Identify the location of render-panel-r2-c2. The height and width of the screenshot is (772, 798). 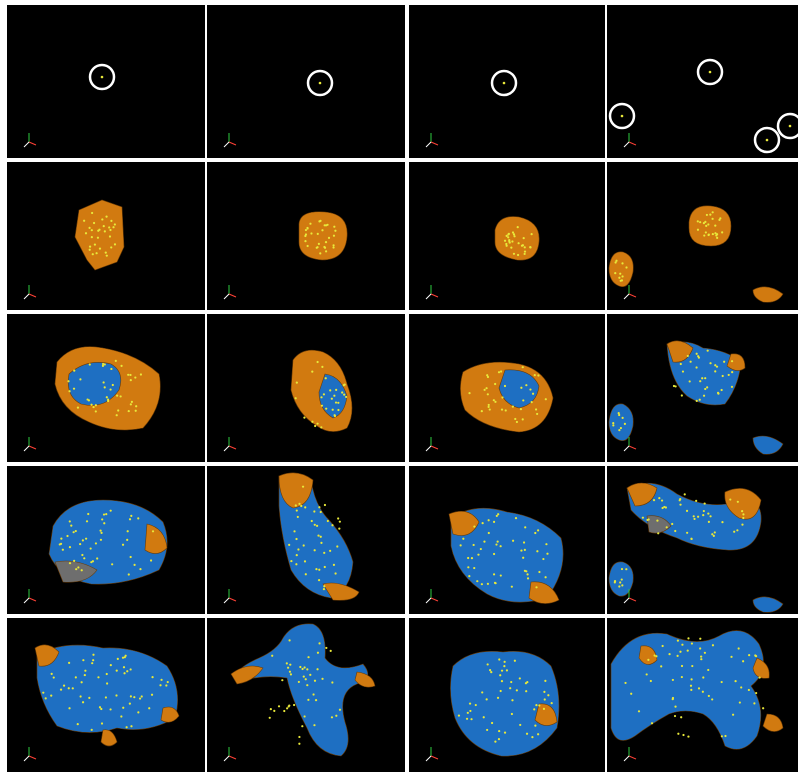
(306, 236).